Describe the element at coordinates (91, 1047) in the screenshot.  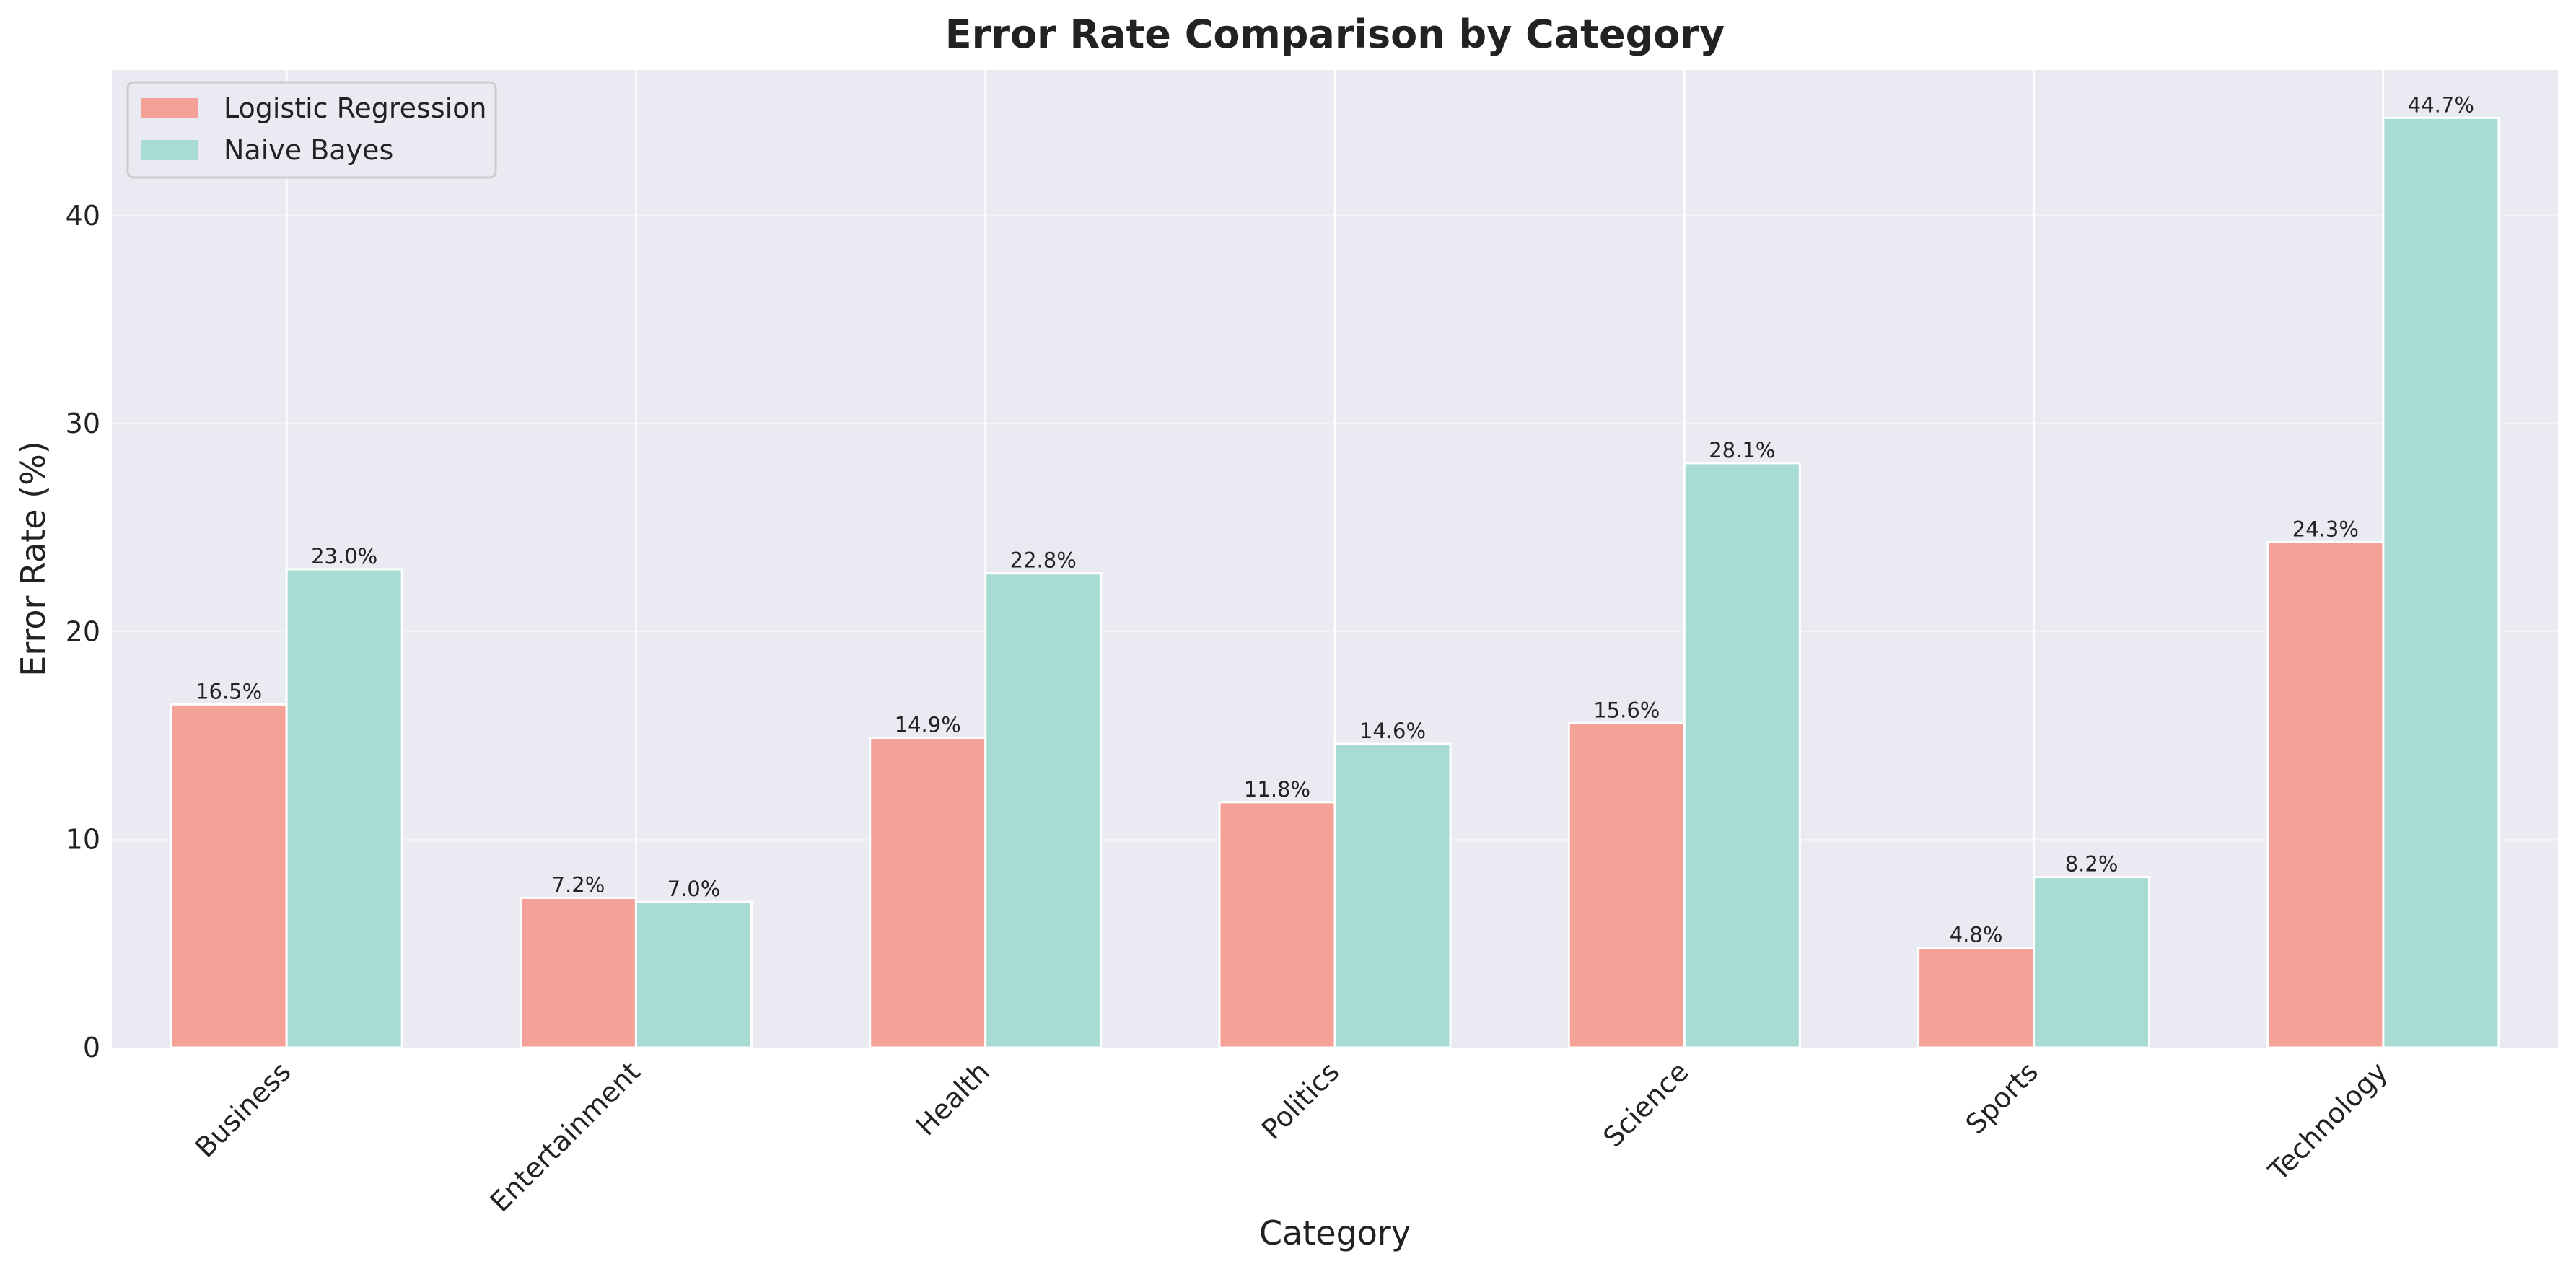
I see `y-tick-label: 0` at that location.